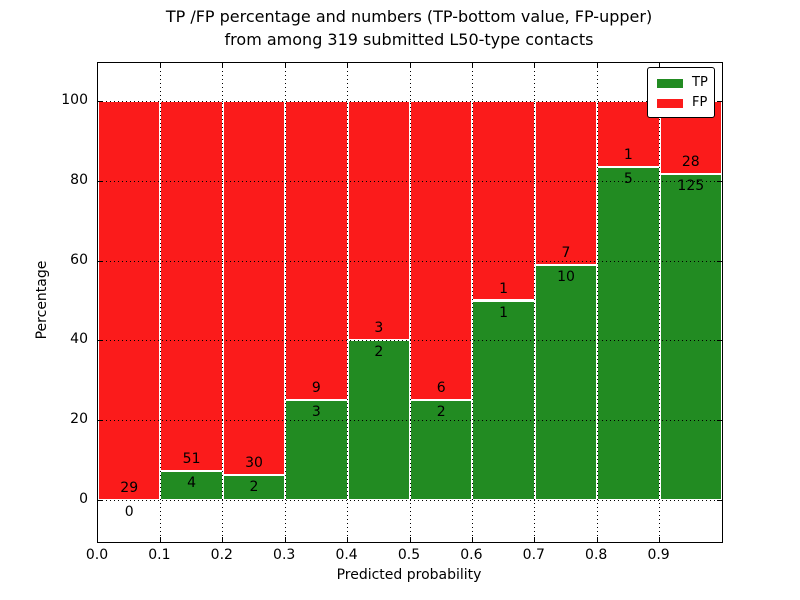 Image resolution: width=800 pixels, height=600 pixels. I want to click on tp-count-label: 3, so click(316, 412).